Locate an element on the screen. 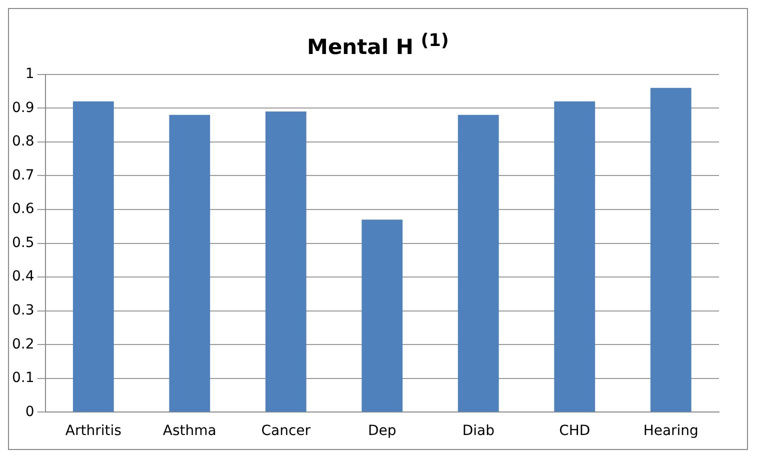 The width and height of the screenshot is (757, 460). y-tick-label: 0.2 is located at coordinates (23, 344).